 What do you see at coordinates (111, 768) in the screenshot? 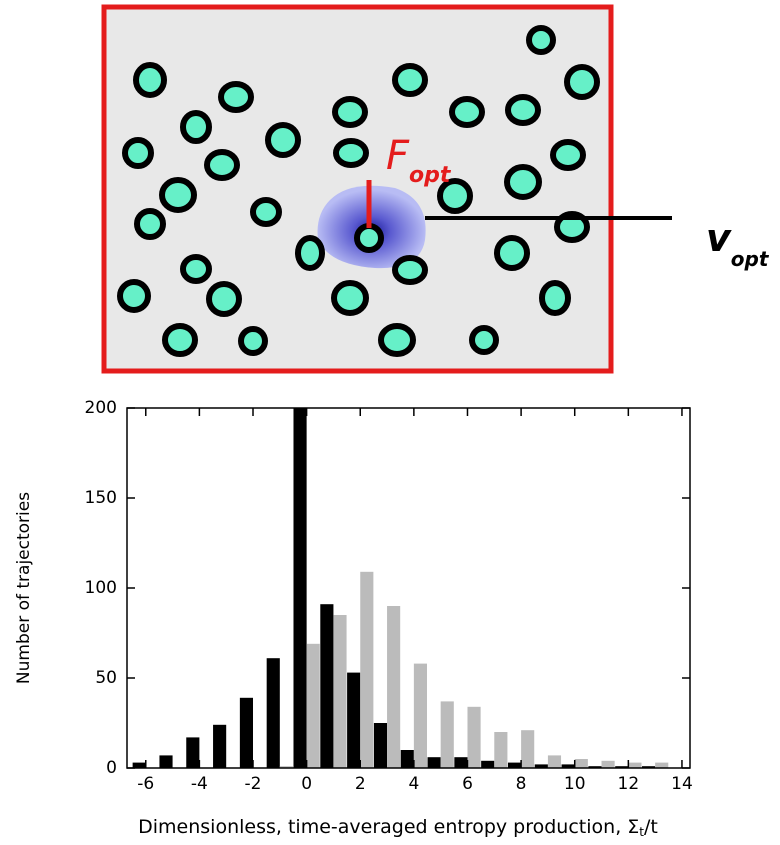
I see `y-tick-label: 0` at bounding box center [111, 768].